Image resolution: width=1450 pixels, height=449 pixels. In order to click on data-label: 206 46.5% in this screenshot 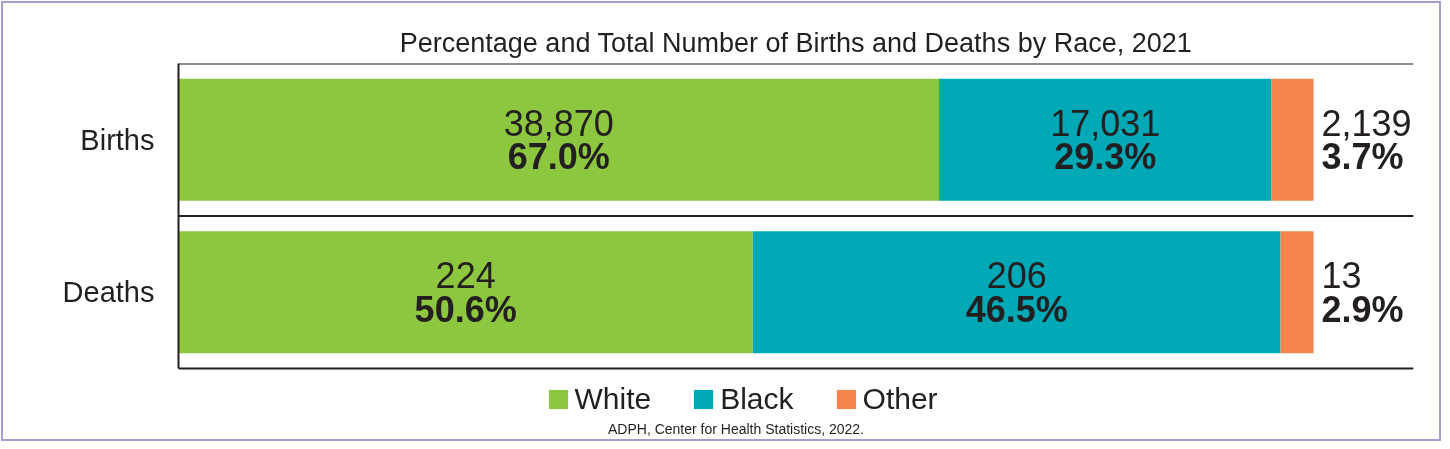, I will do `click(1016, 292)`.